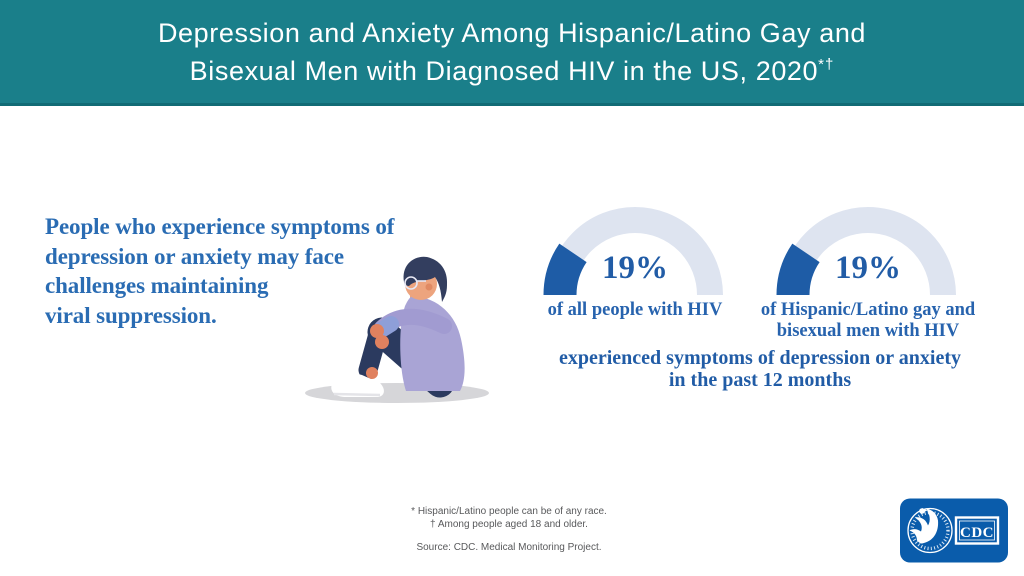 The width and height of the screenshot is (1024, 576). I want to click on cdc-wordmark: CDC, so click(977, 533).